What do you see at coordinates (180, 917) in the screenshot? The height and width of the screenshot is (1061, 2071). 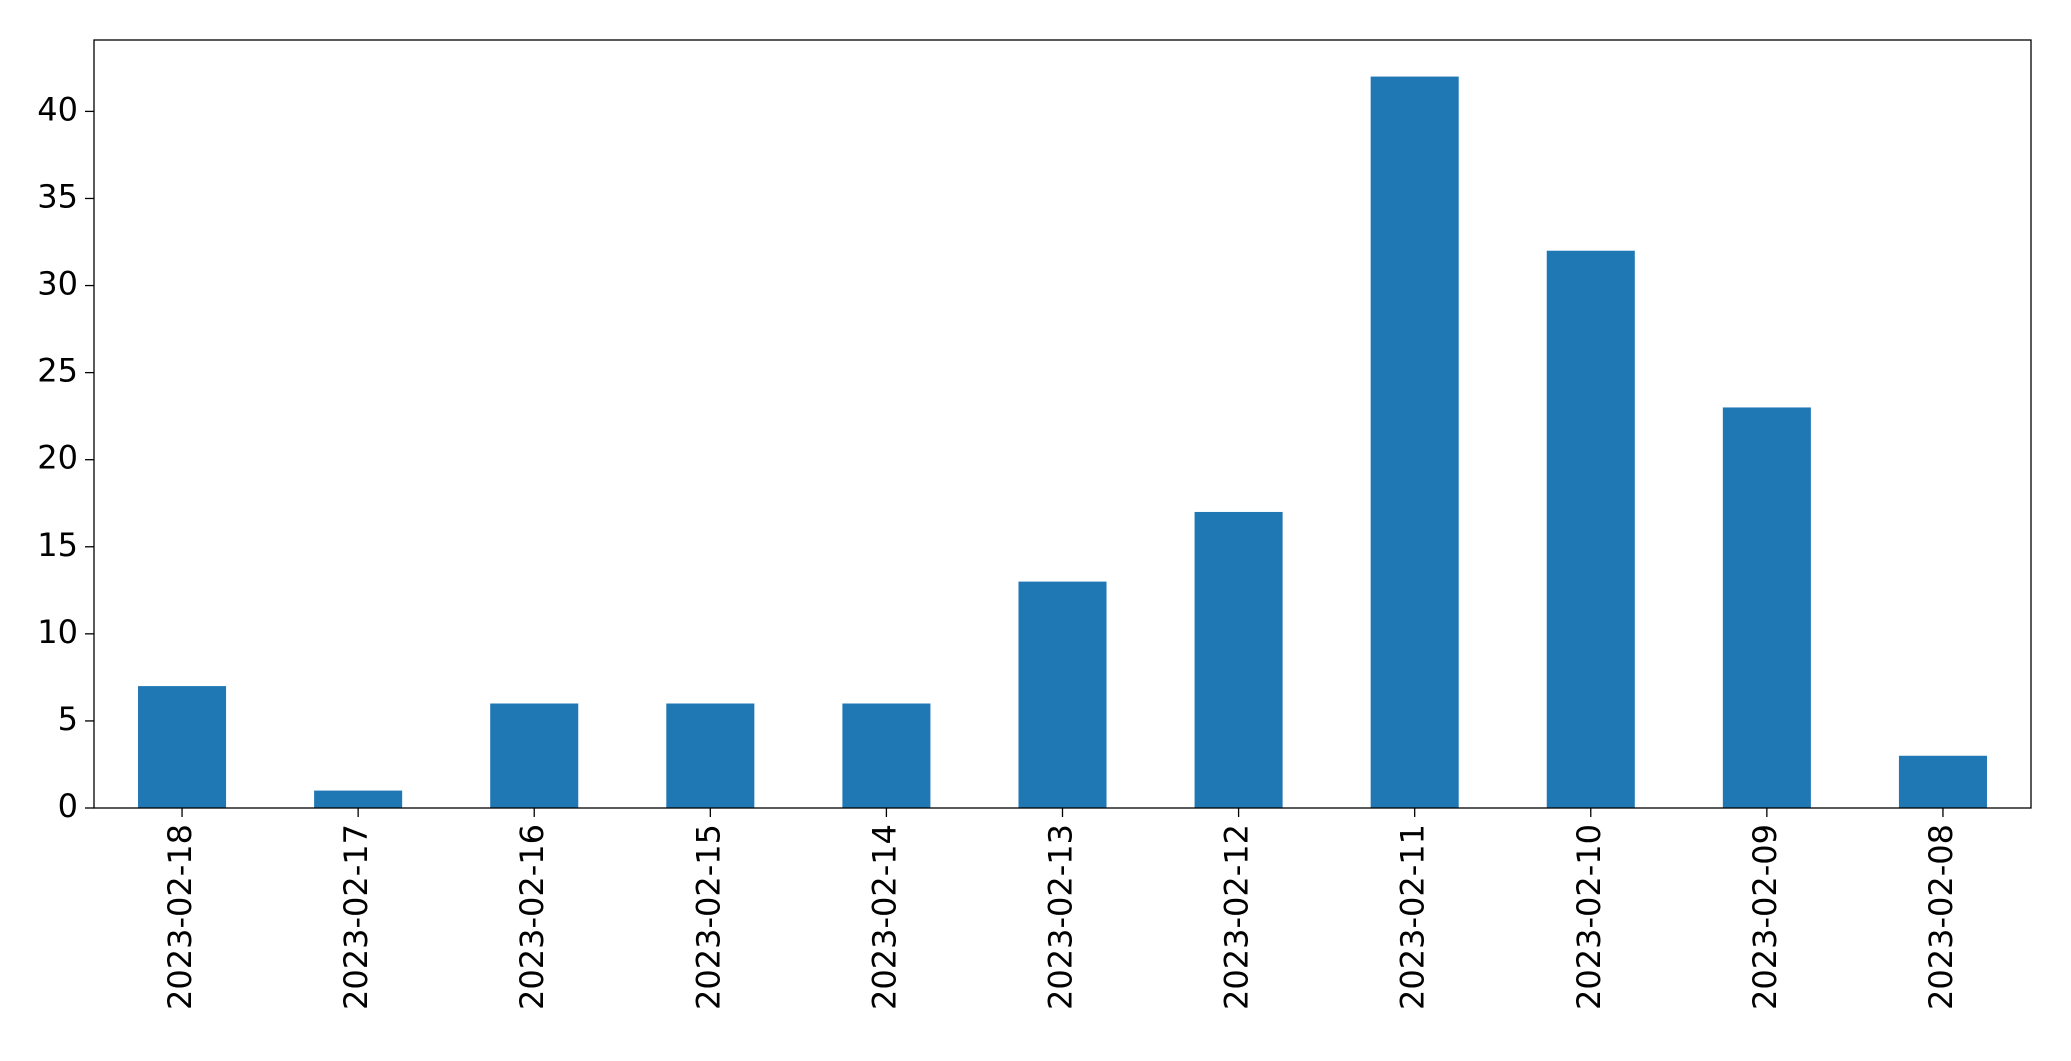 I see `x-tick-label: 2023-02-18` at bounding box center [180, 917].